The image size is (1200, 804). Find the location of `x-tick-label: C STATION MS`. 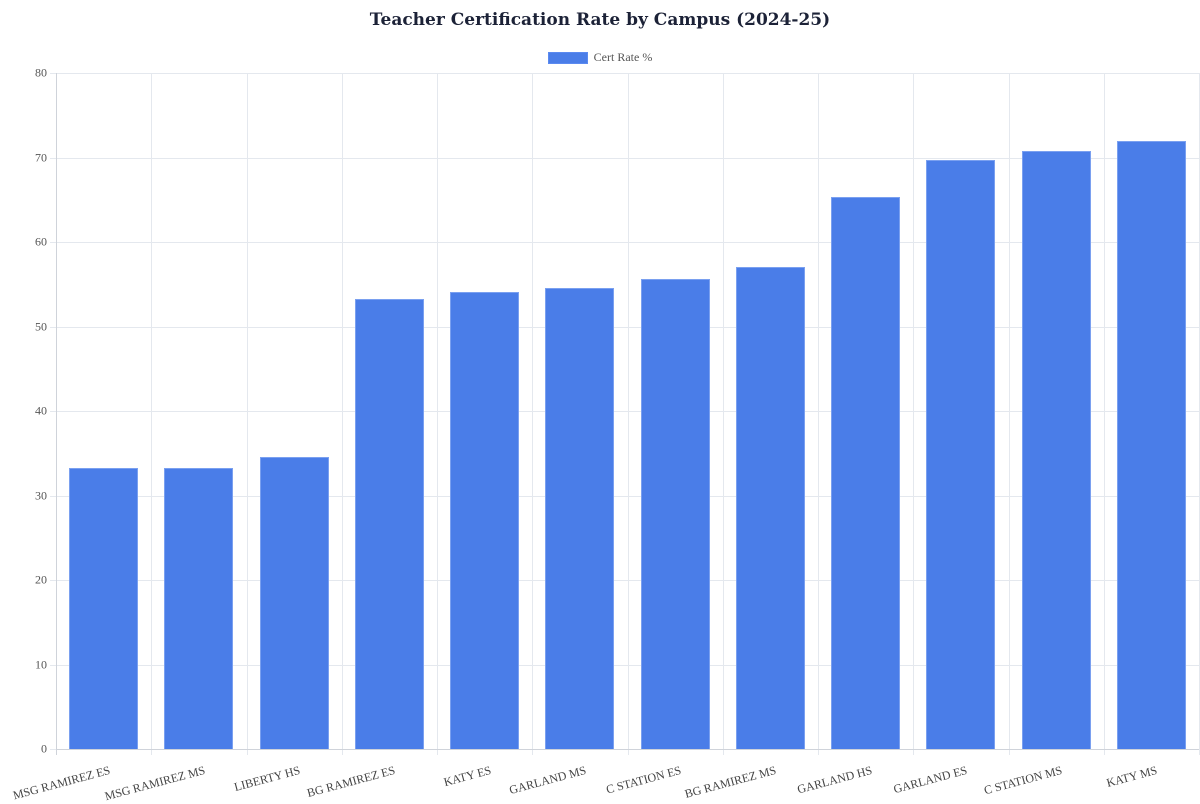

x-tick-label: C STATION MS is located at coordinates (1023, 780).